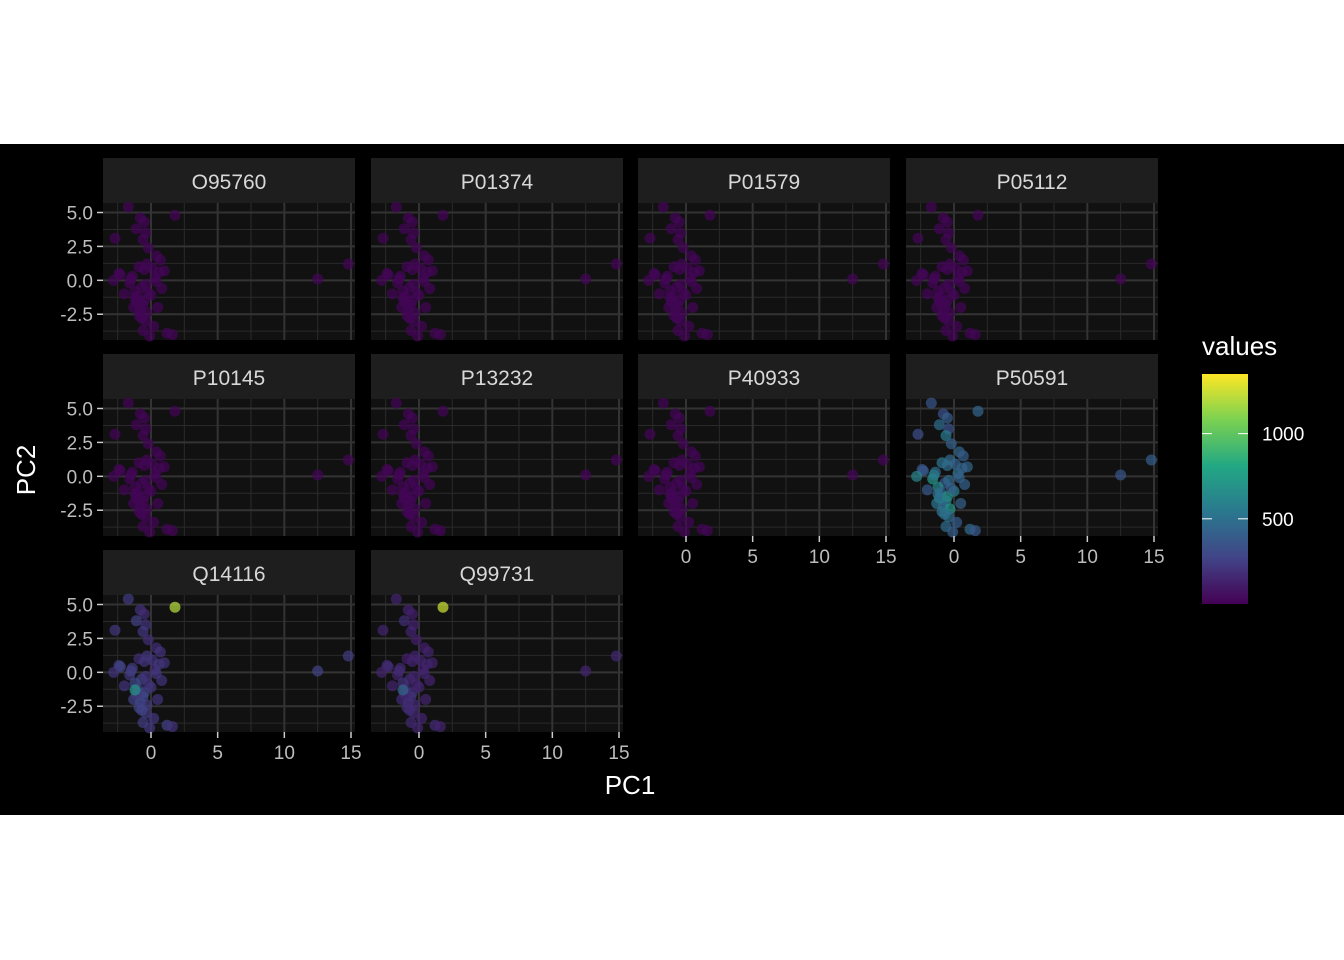 The width and height of the screenshot is (1344, 960). What do you see at coordinates (630, 785) in the screenshot?
I see `x-axis-title: PC1` at bounding box center [630, 785].